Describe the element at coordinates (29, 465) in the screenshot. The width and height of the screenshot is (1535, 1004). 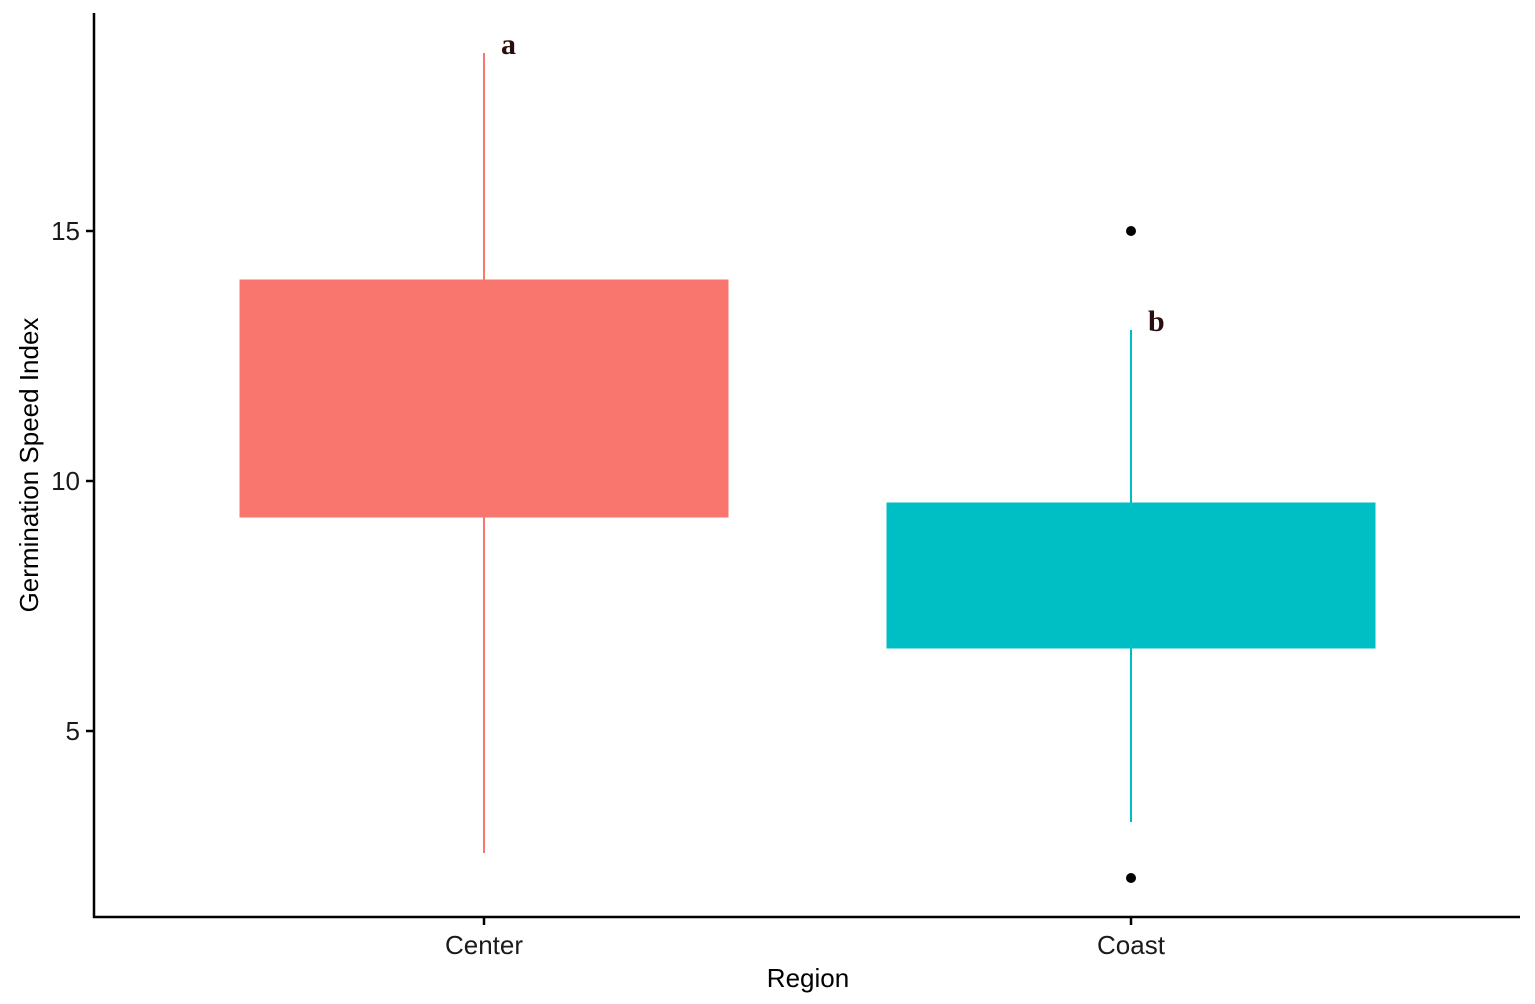
I see `y-axis-title: Germination Speed Index` at that location.